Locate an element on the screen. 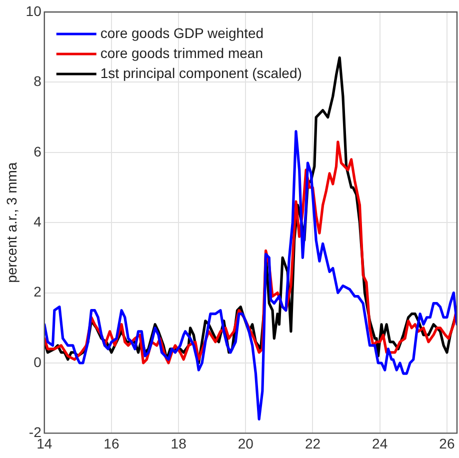  y-tick-label: 0 is located at coordinates (38, 362).